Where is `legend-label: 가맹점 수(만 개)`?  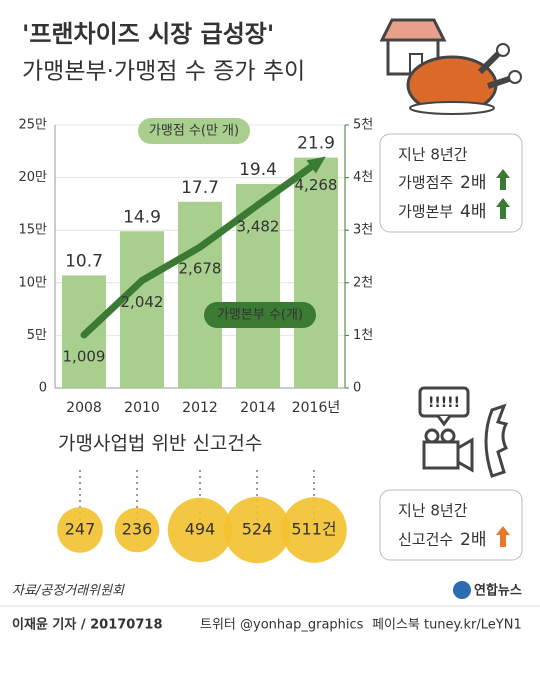
legend-label: 가맹점 수(만 개) is located at coordinates (194, 131).